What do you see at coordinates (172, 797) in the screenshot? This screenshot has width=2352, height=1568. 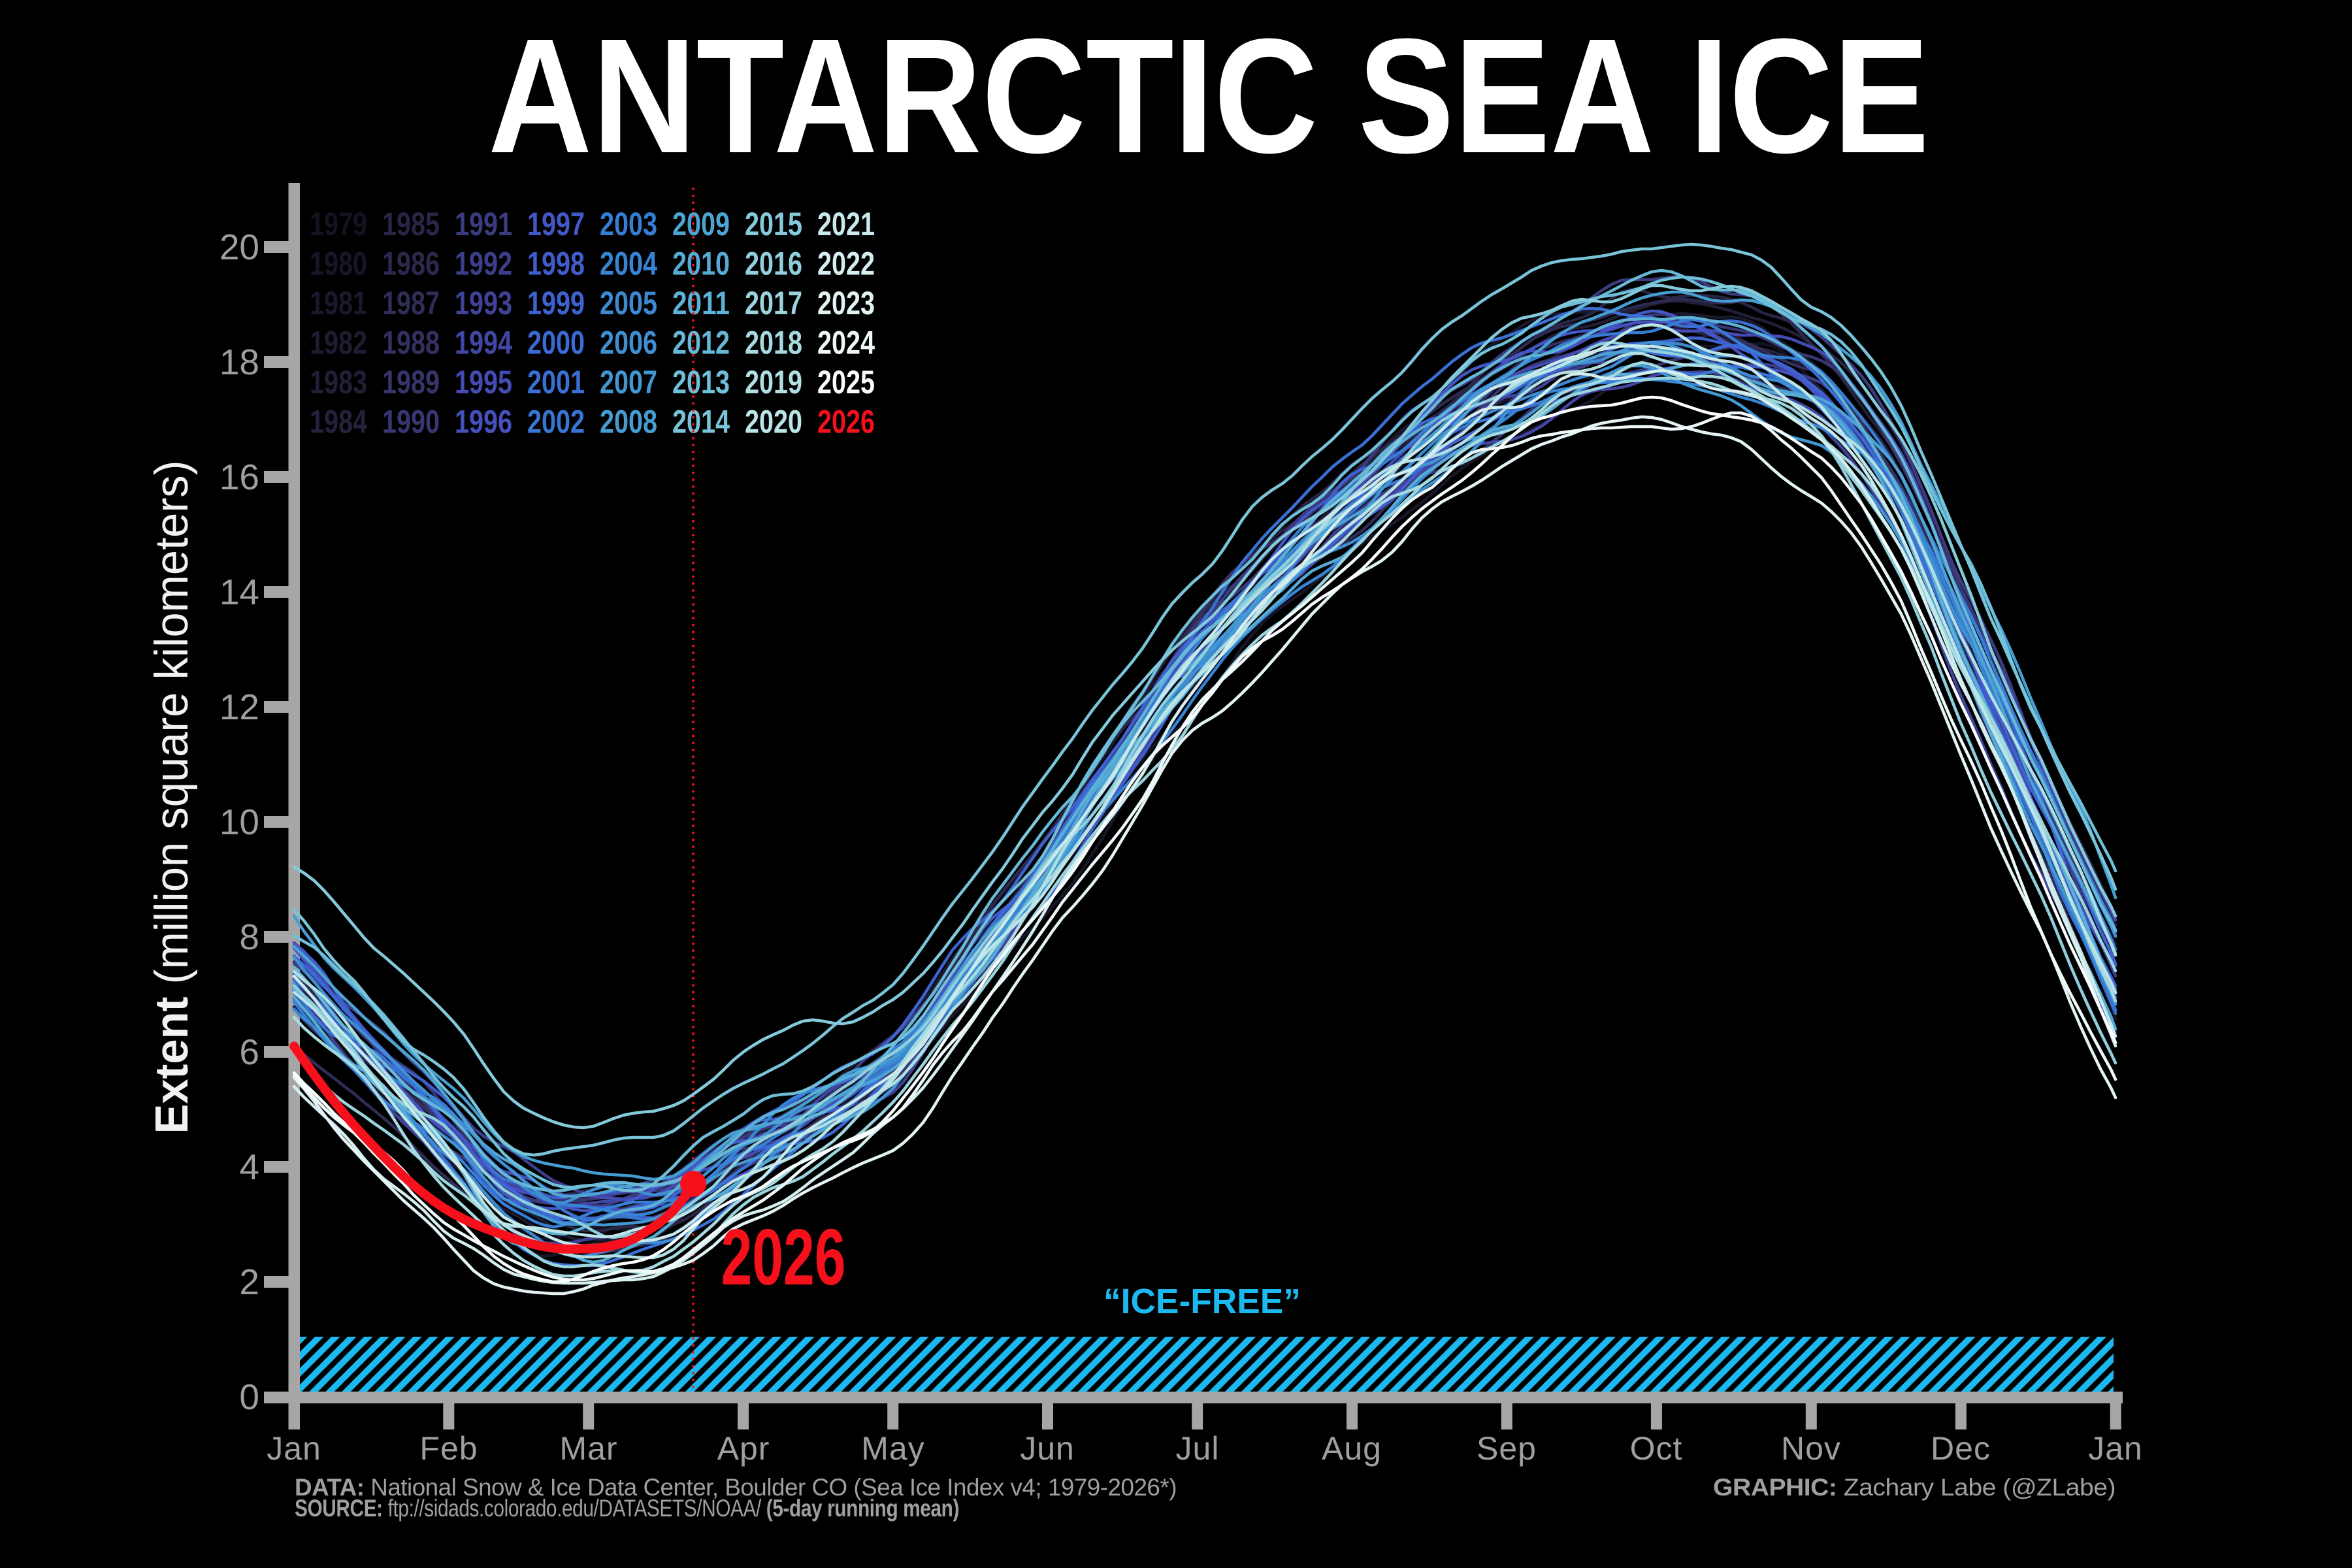 I see `svg-text:Extent (million square kilomet: Extent (million square kilometers)` at bounding box center [172, 797].